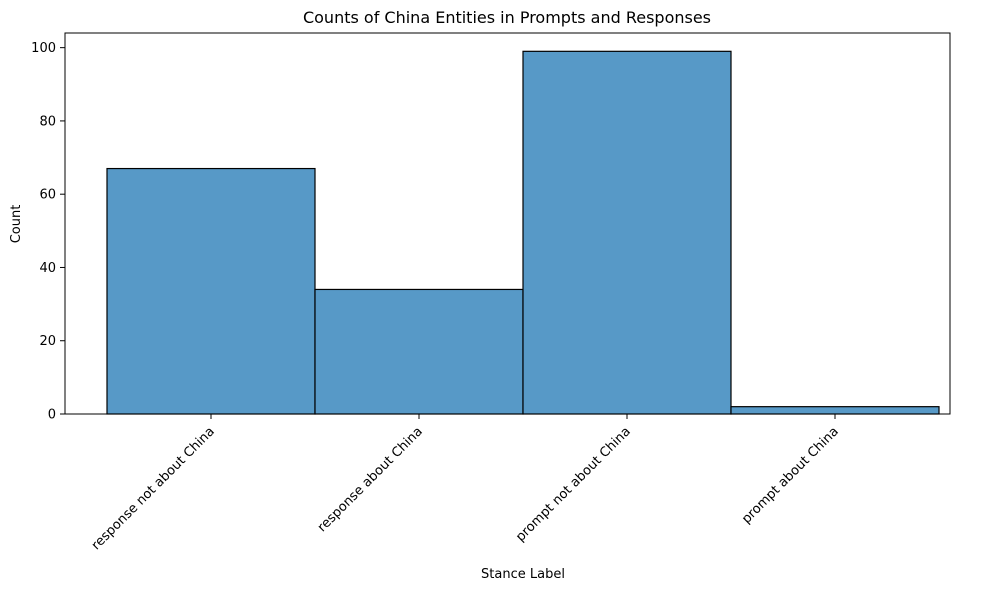 Image resolution: width=989 pixels, height=595 pixels. What do you see at coordinates (370, 479) in the screenshot?
I see `x-tick-label-1: response about China` at bounding box center [370, 479].